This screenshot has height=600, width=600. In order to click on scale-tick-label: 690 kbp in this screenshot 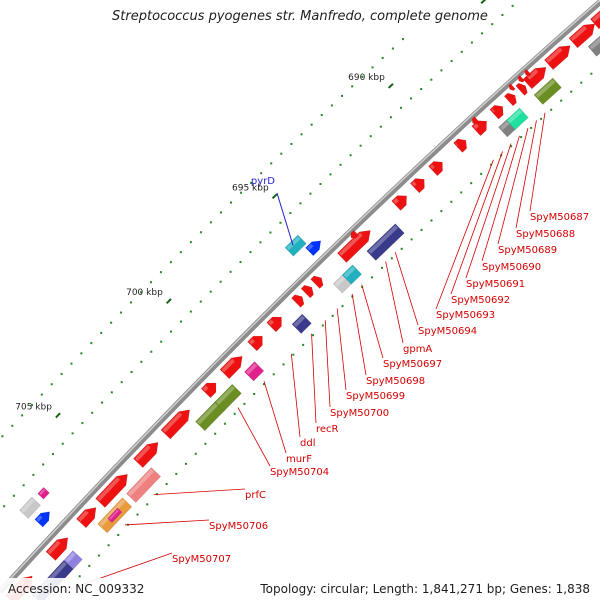, I will do `click(366, 78)`.